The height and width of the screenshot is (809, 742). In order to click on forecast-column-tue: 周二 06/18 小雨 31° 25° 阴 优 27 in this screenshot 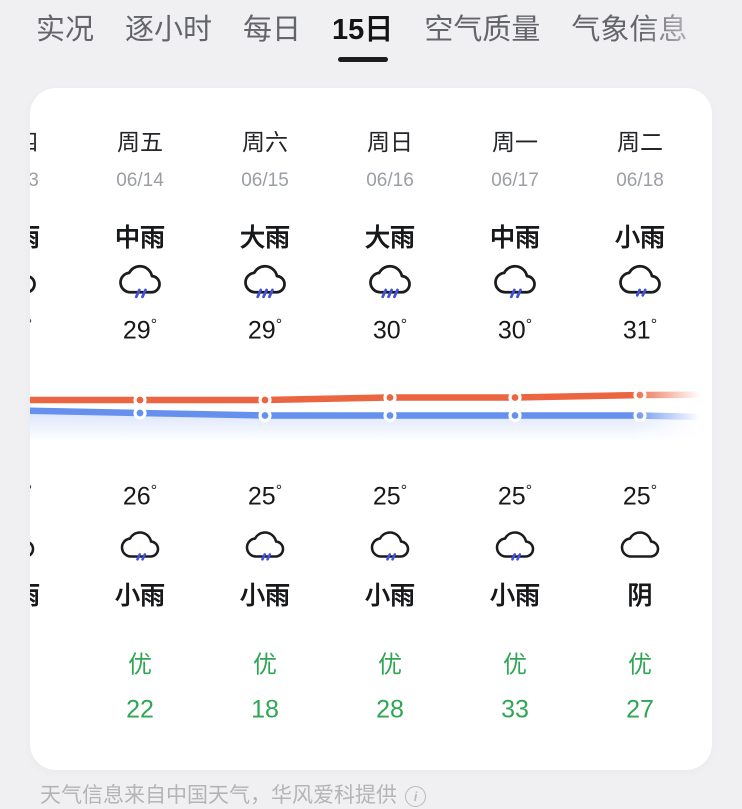, I will do `click(640, 429)`.